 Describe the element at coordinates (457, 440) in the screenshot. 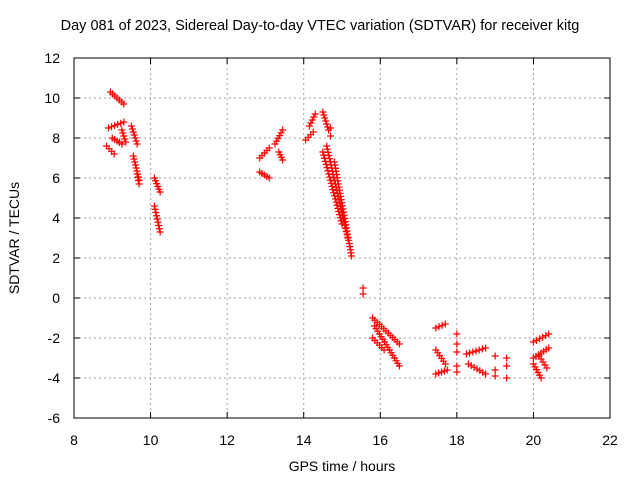

I see `x-tick-label: 18` at that location.